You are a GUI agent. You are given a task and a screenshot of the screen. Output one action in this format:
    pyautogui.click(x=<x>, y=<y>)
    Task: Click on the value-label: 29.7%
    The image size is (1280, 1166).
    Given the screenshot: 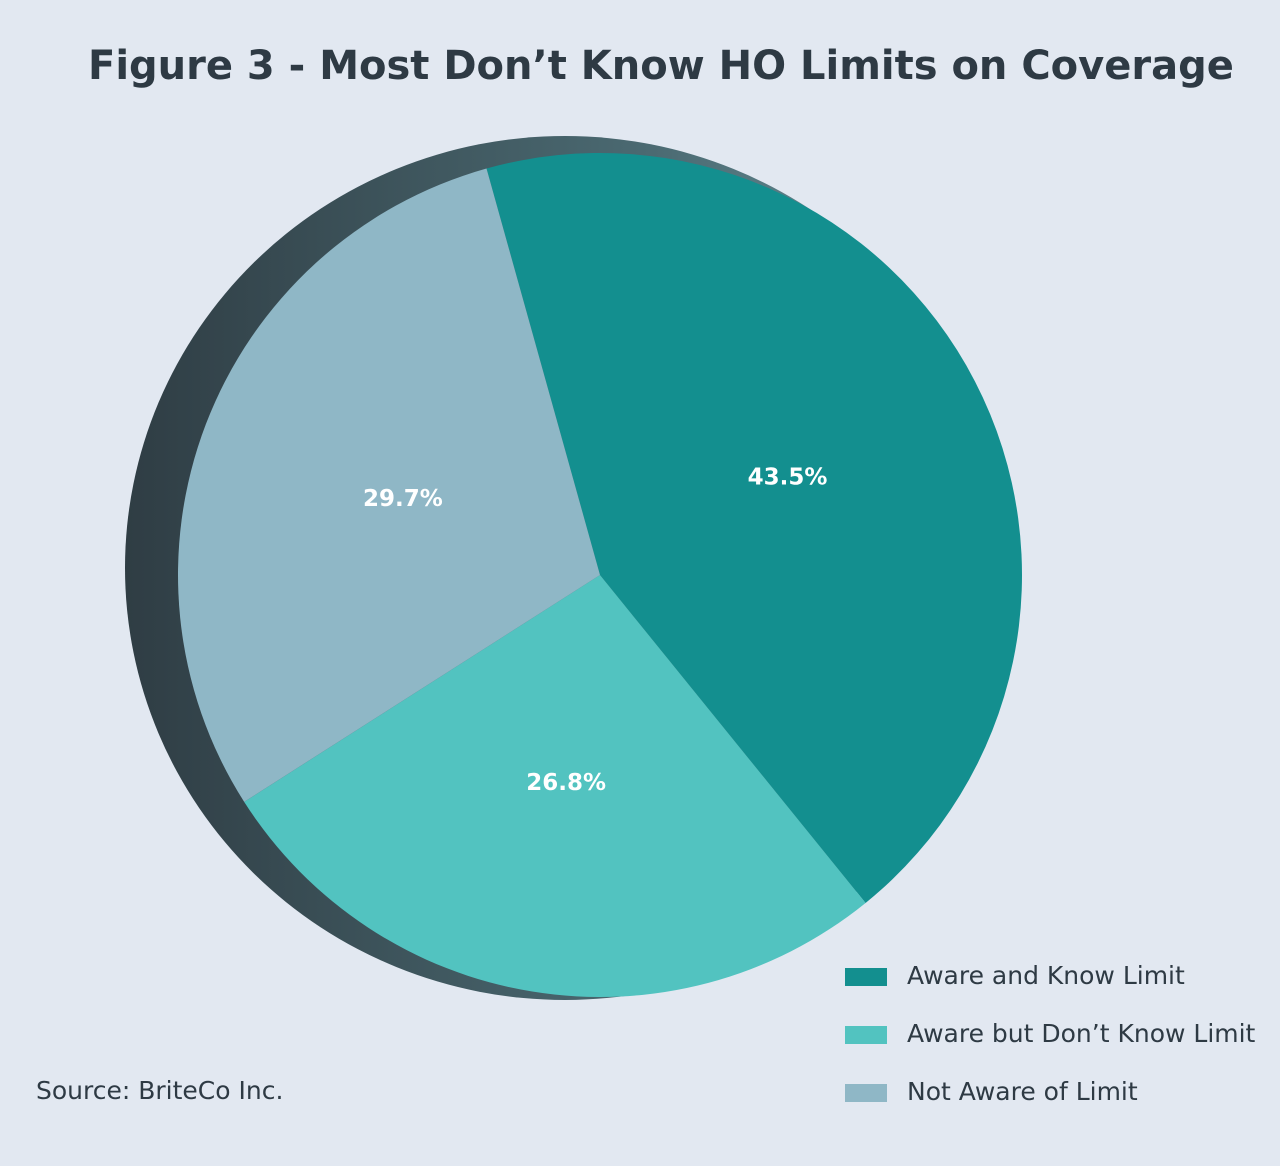 What is the action you would take?
    pyautogui.click(x=403, y=499)
    